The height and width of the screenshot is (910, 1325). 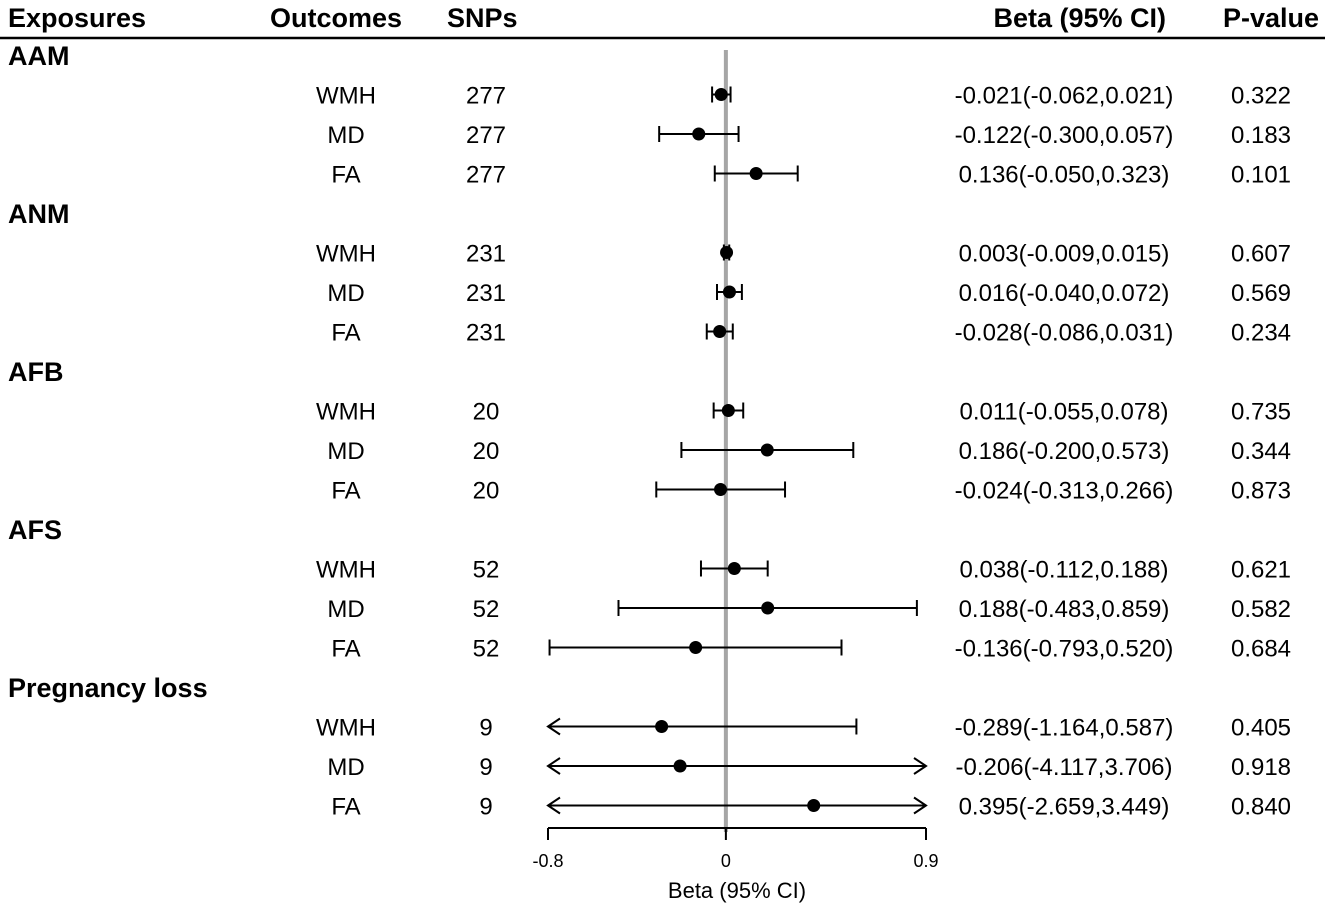 I want to click on axis-tick-label: 0.9, so click(x=925, y=861).